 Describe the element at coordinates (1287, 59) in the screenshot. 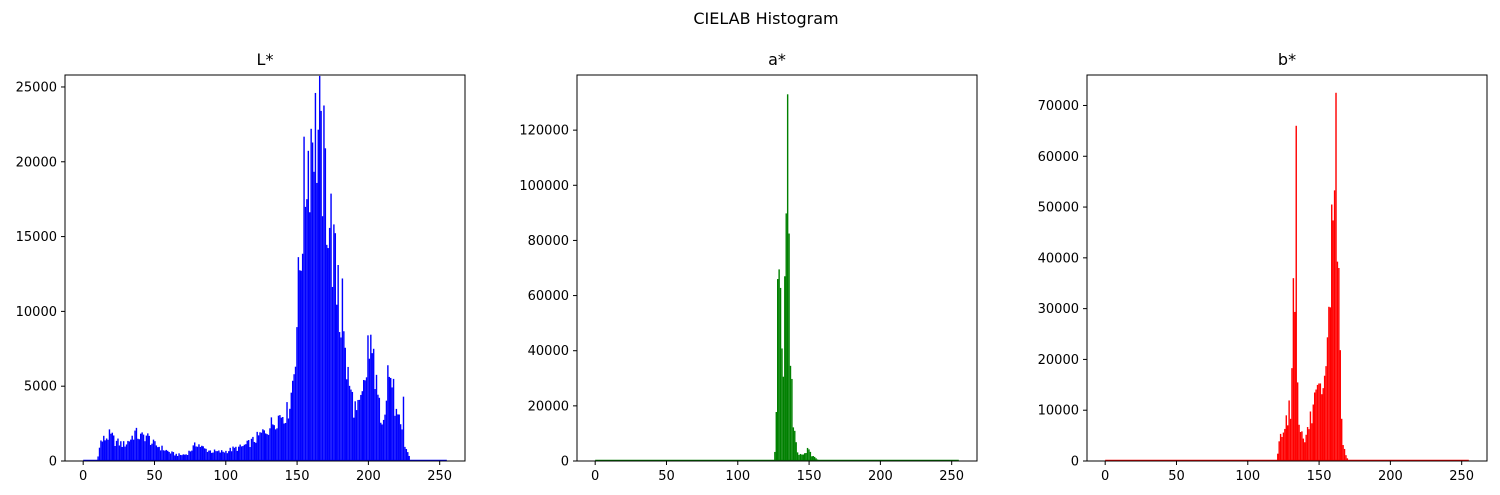

I see `panel-title: b*` at that location.